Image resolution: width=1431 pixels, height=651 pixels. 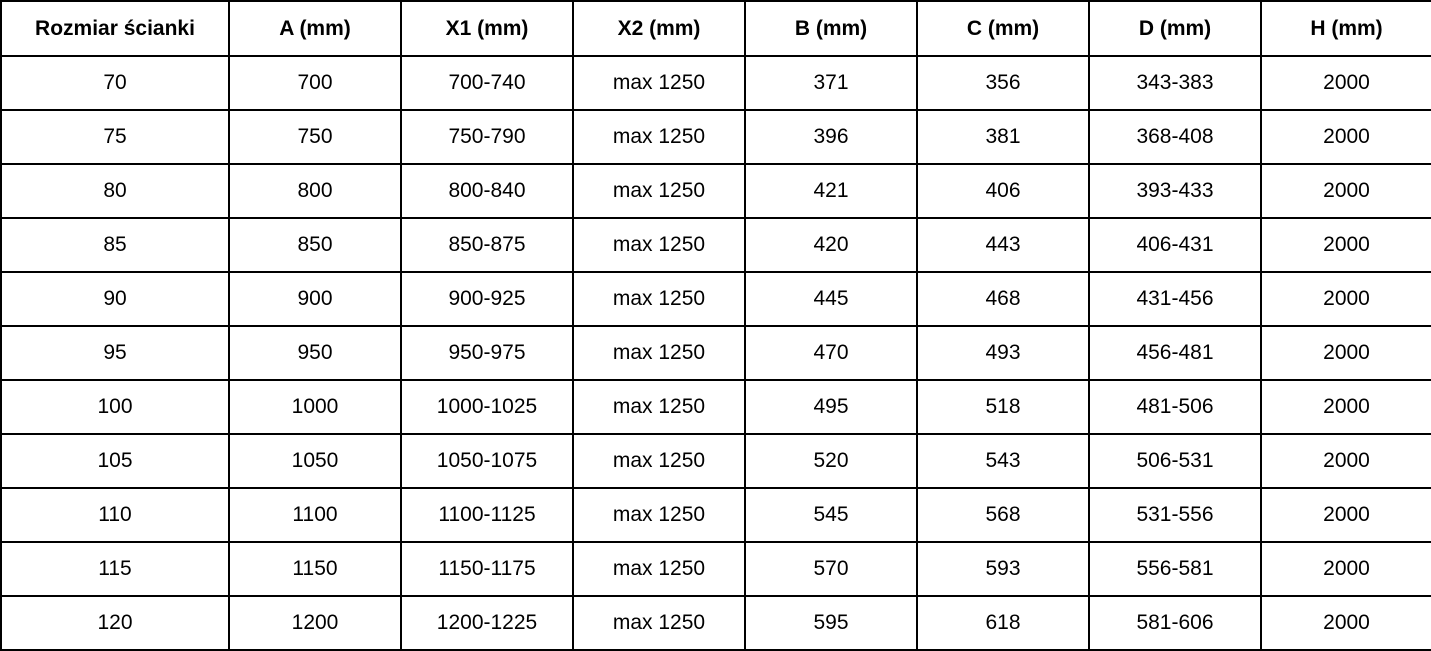 What do you see at coordinates (315, 569) in the screenshot?
I see `table-cell: 1150` at bounding box center [315, 569].